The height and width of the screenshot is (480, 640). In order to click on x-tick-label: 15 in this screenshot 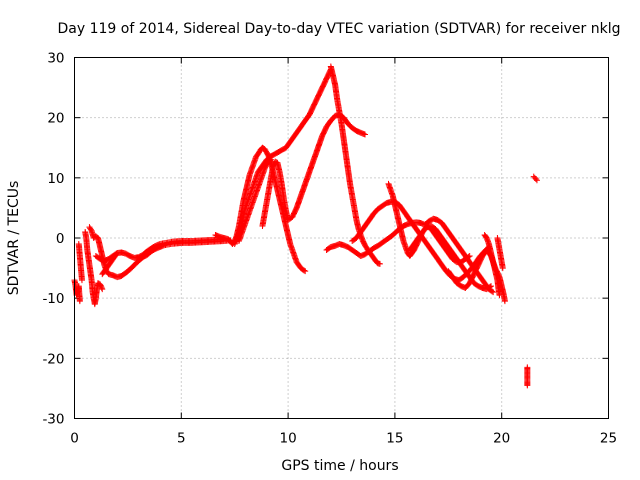, I will do `click(394, 439)`.